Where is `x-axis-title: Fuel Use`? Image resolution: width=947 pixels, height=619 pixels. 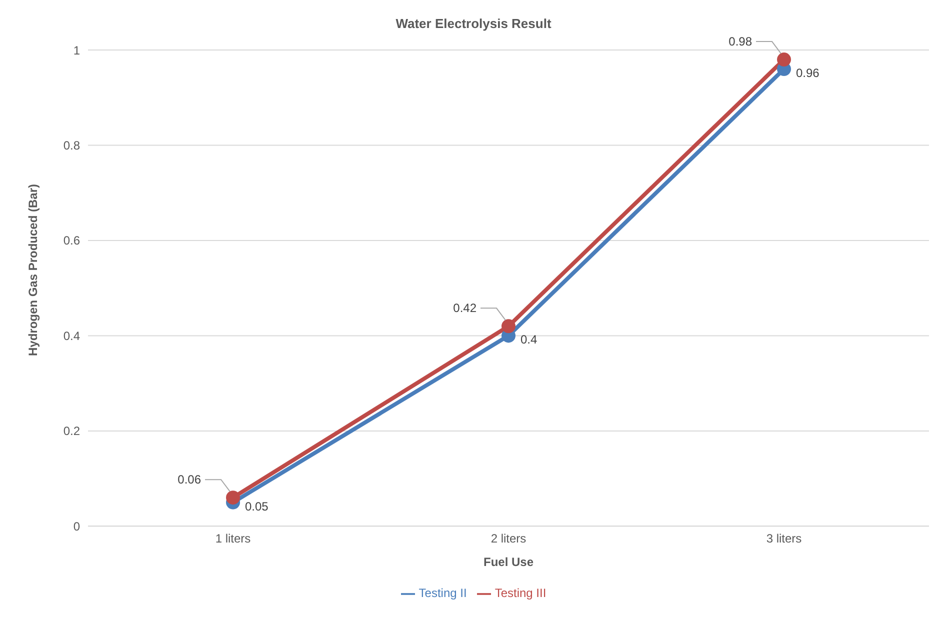 x-axis-title: Fuel Use is located at coordinates (508, 562).